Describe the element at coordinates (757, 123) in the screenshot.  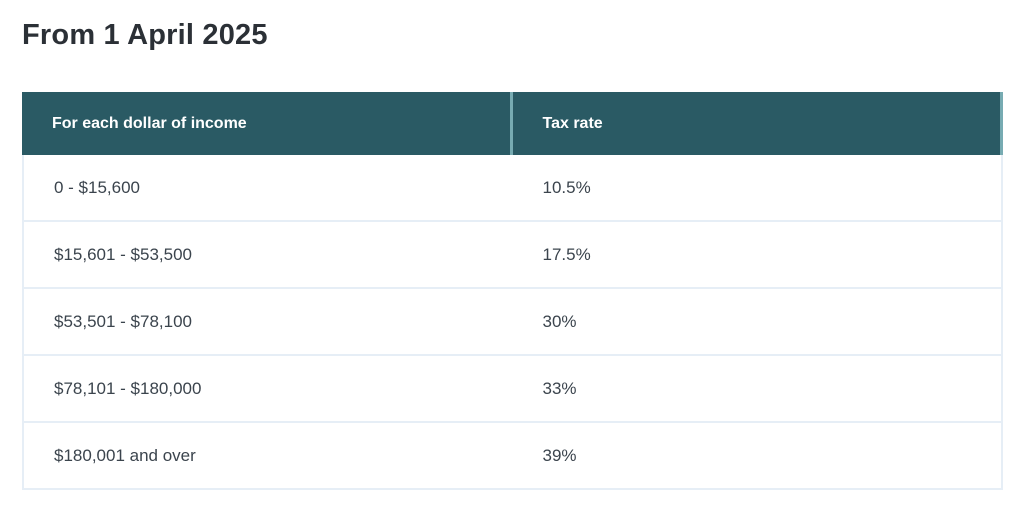
I see `column-header-rate: Tax rate` at that location.